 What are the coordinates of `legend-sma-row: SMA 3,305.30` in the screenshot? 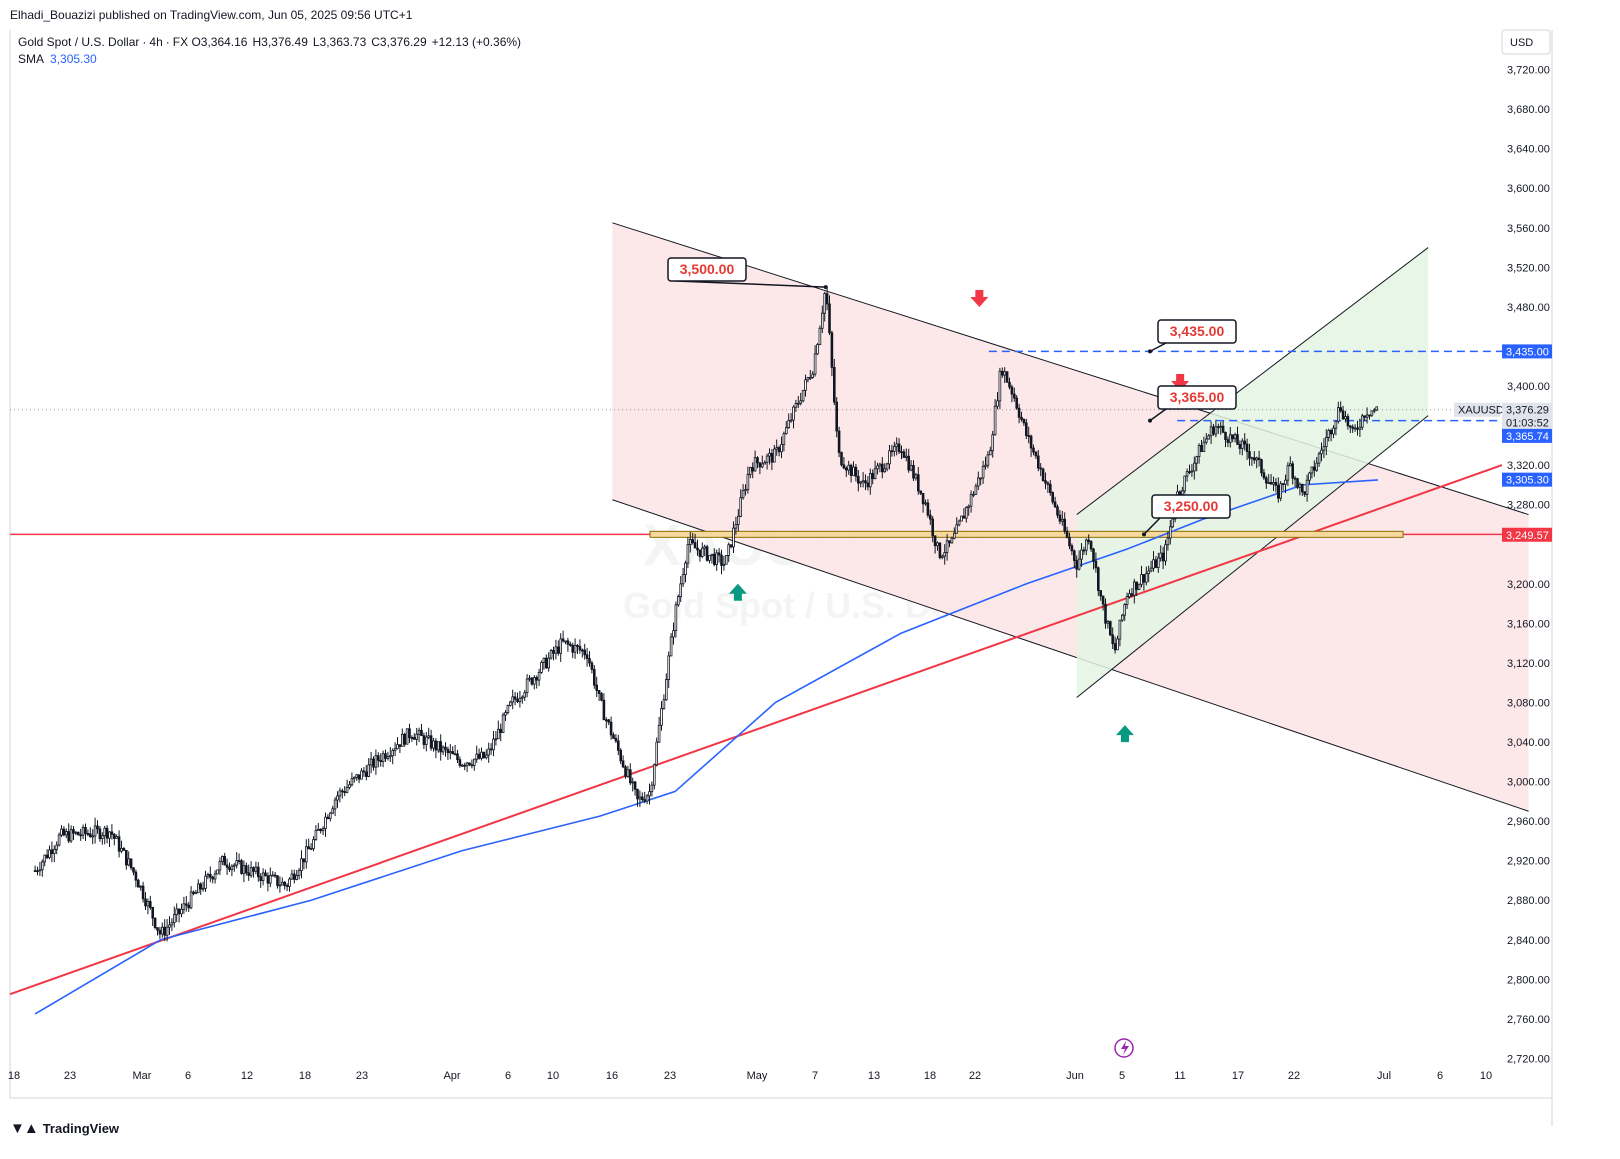 It's located at (272, 59).